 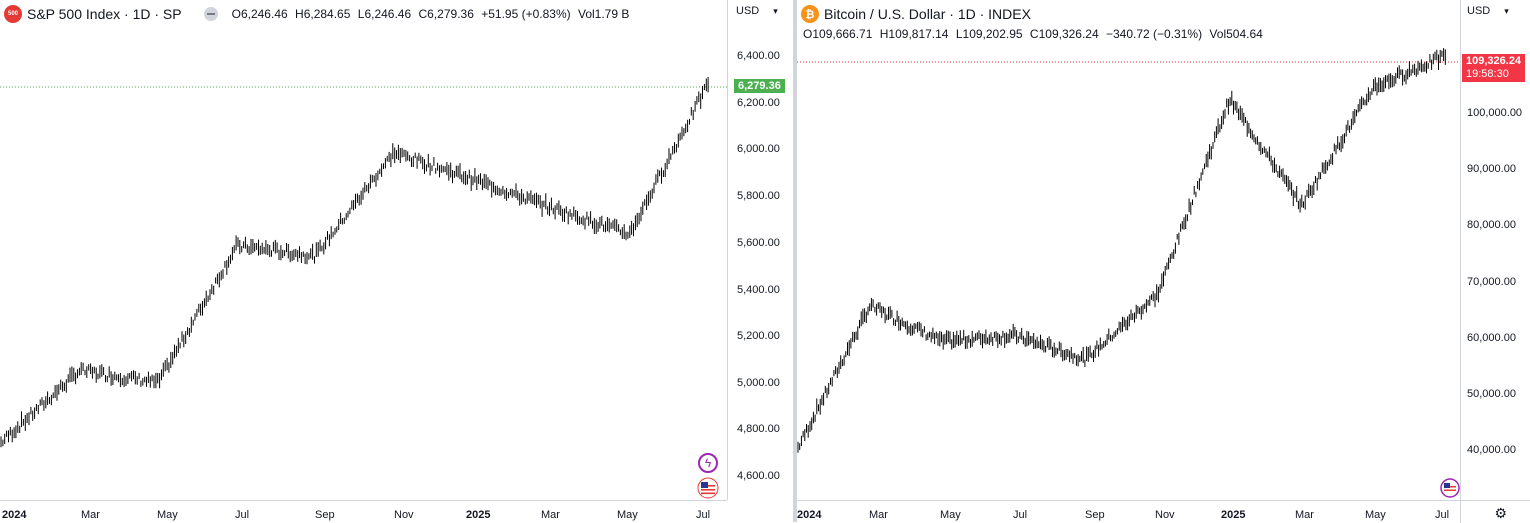 What do you see at coordinates (1500, 513) in the screenshot?
I see `gear-icon: ⚙` at bounding box center [1500, 513].